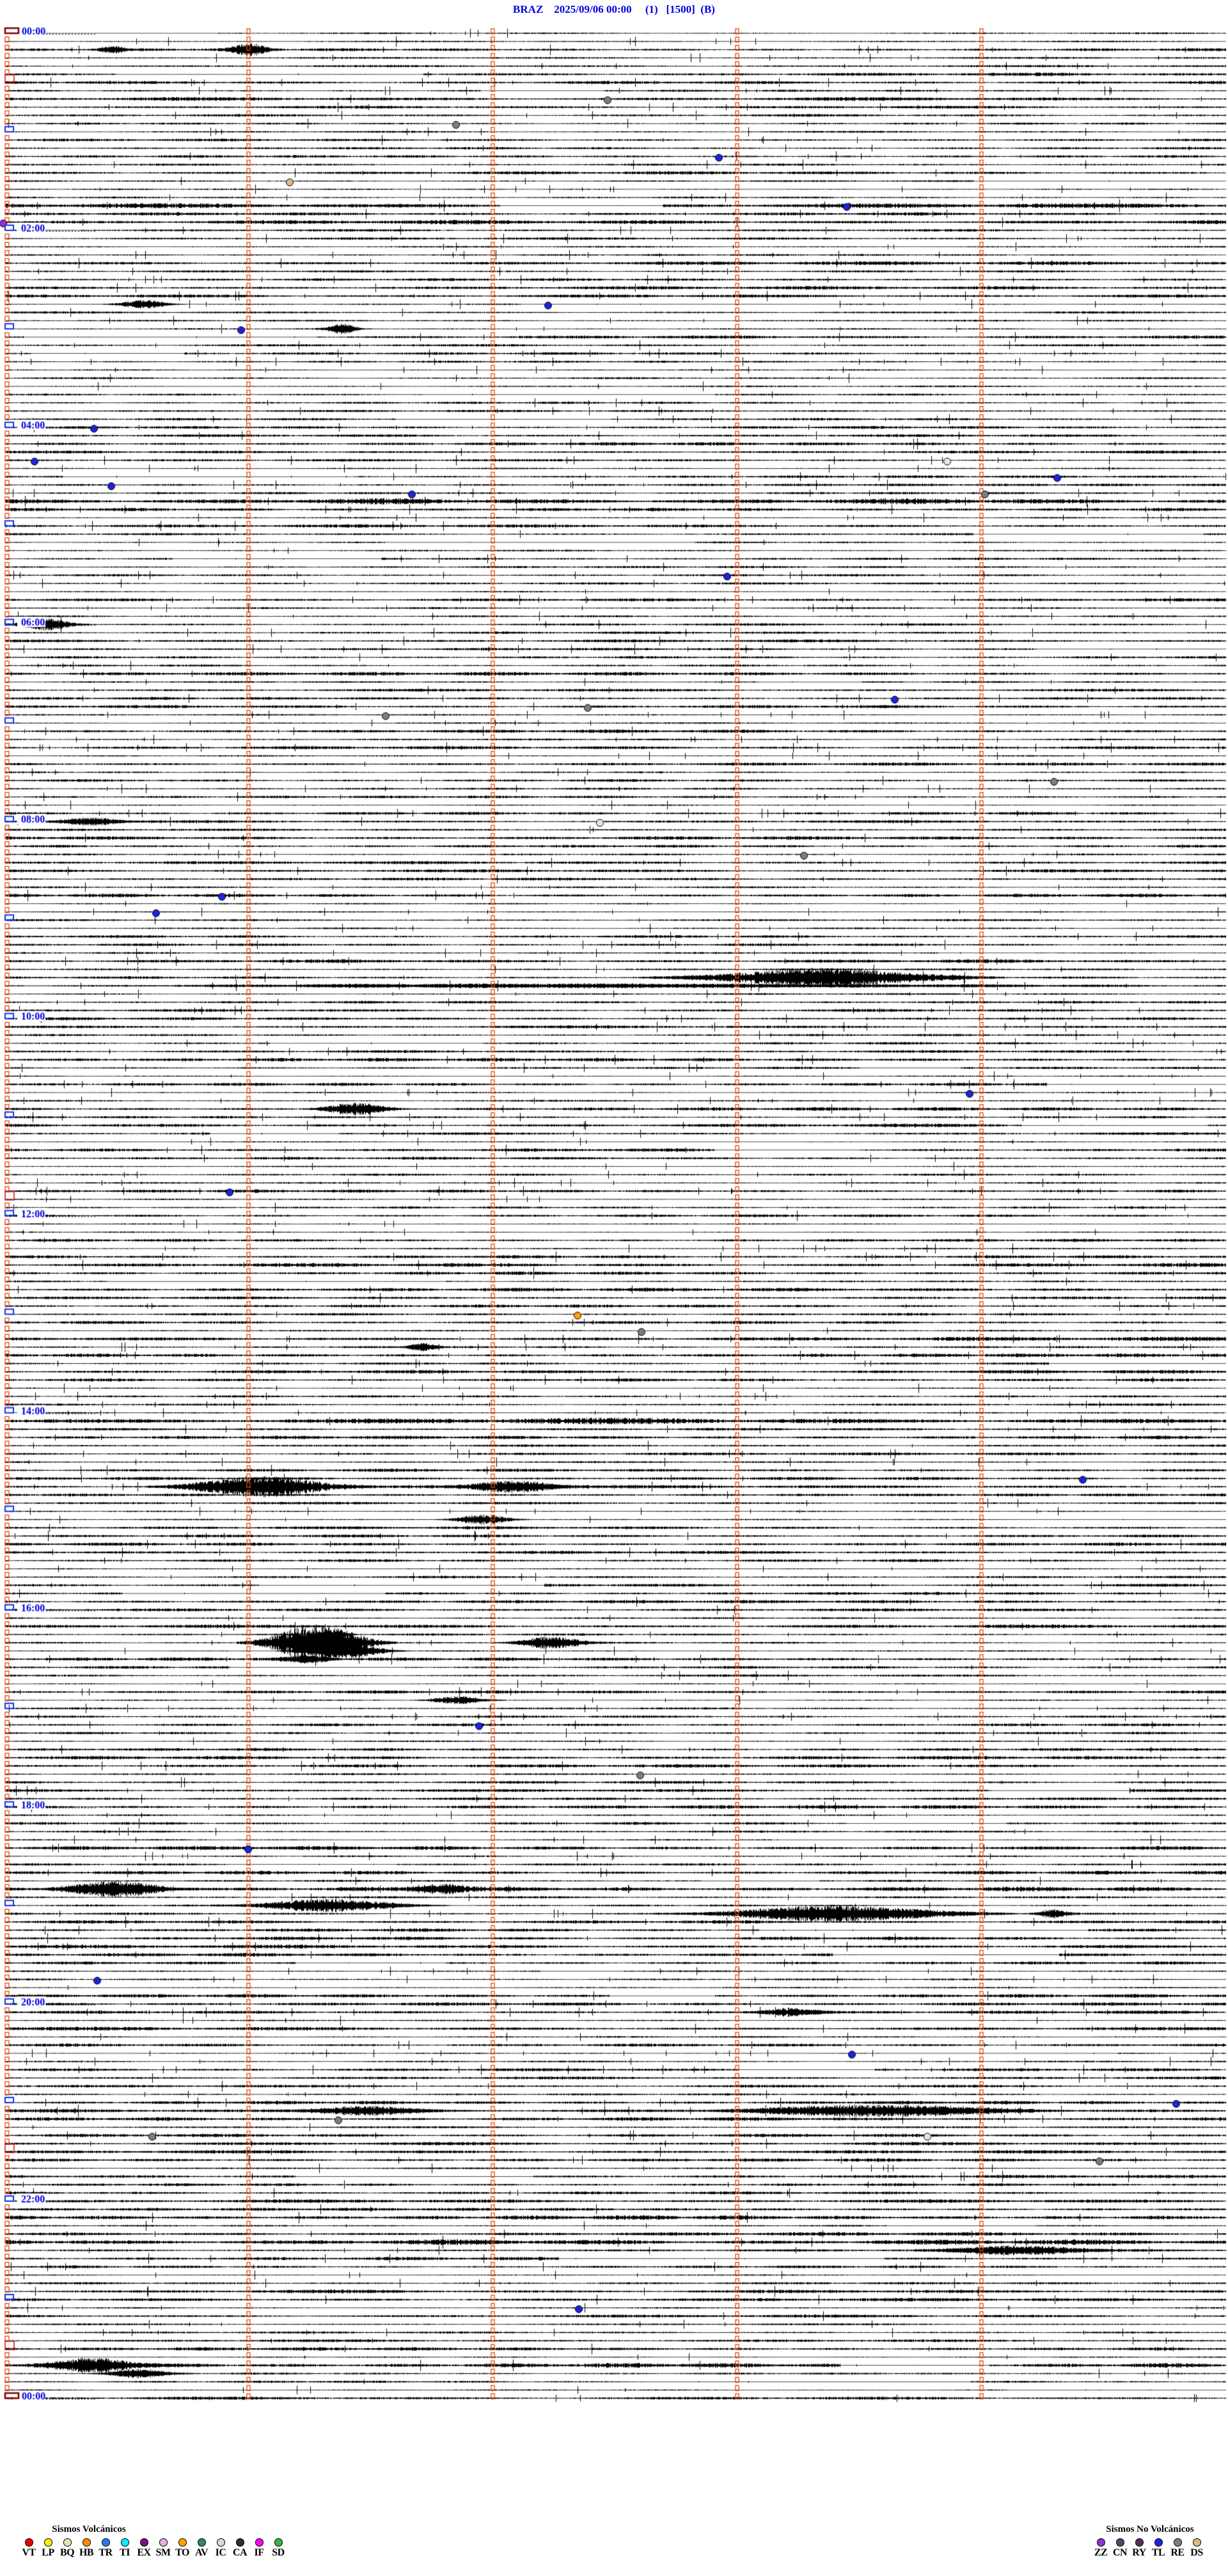  I want to click on legend-non-volcanic: Sismos No Volcánicos ZZ CN RY TL RE DS, so click(1150, 2541).